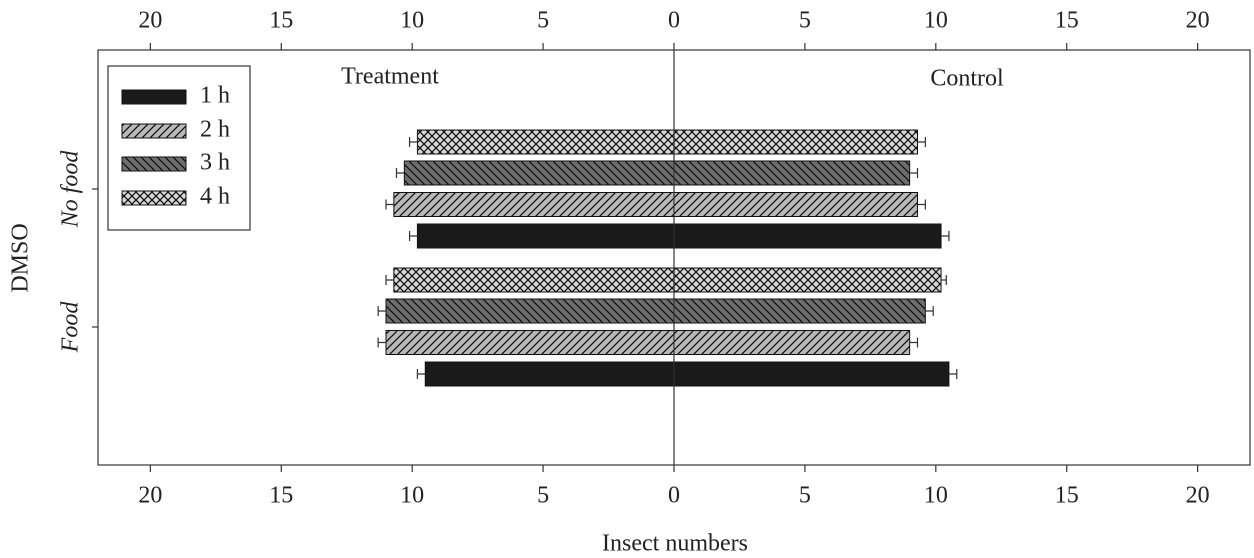  I want to click on x-tick-label: 0, so click(674, 496).